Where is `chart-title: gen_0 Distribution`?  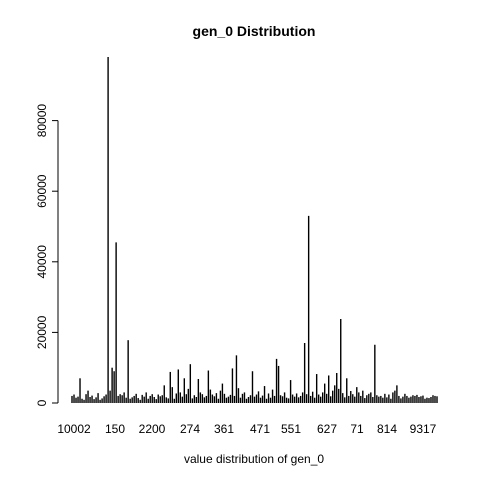
chart-title: gen_0 Distribution is located at coordinates (254, 31).